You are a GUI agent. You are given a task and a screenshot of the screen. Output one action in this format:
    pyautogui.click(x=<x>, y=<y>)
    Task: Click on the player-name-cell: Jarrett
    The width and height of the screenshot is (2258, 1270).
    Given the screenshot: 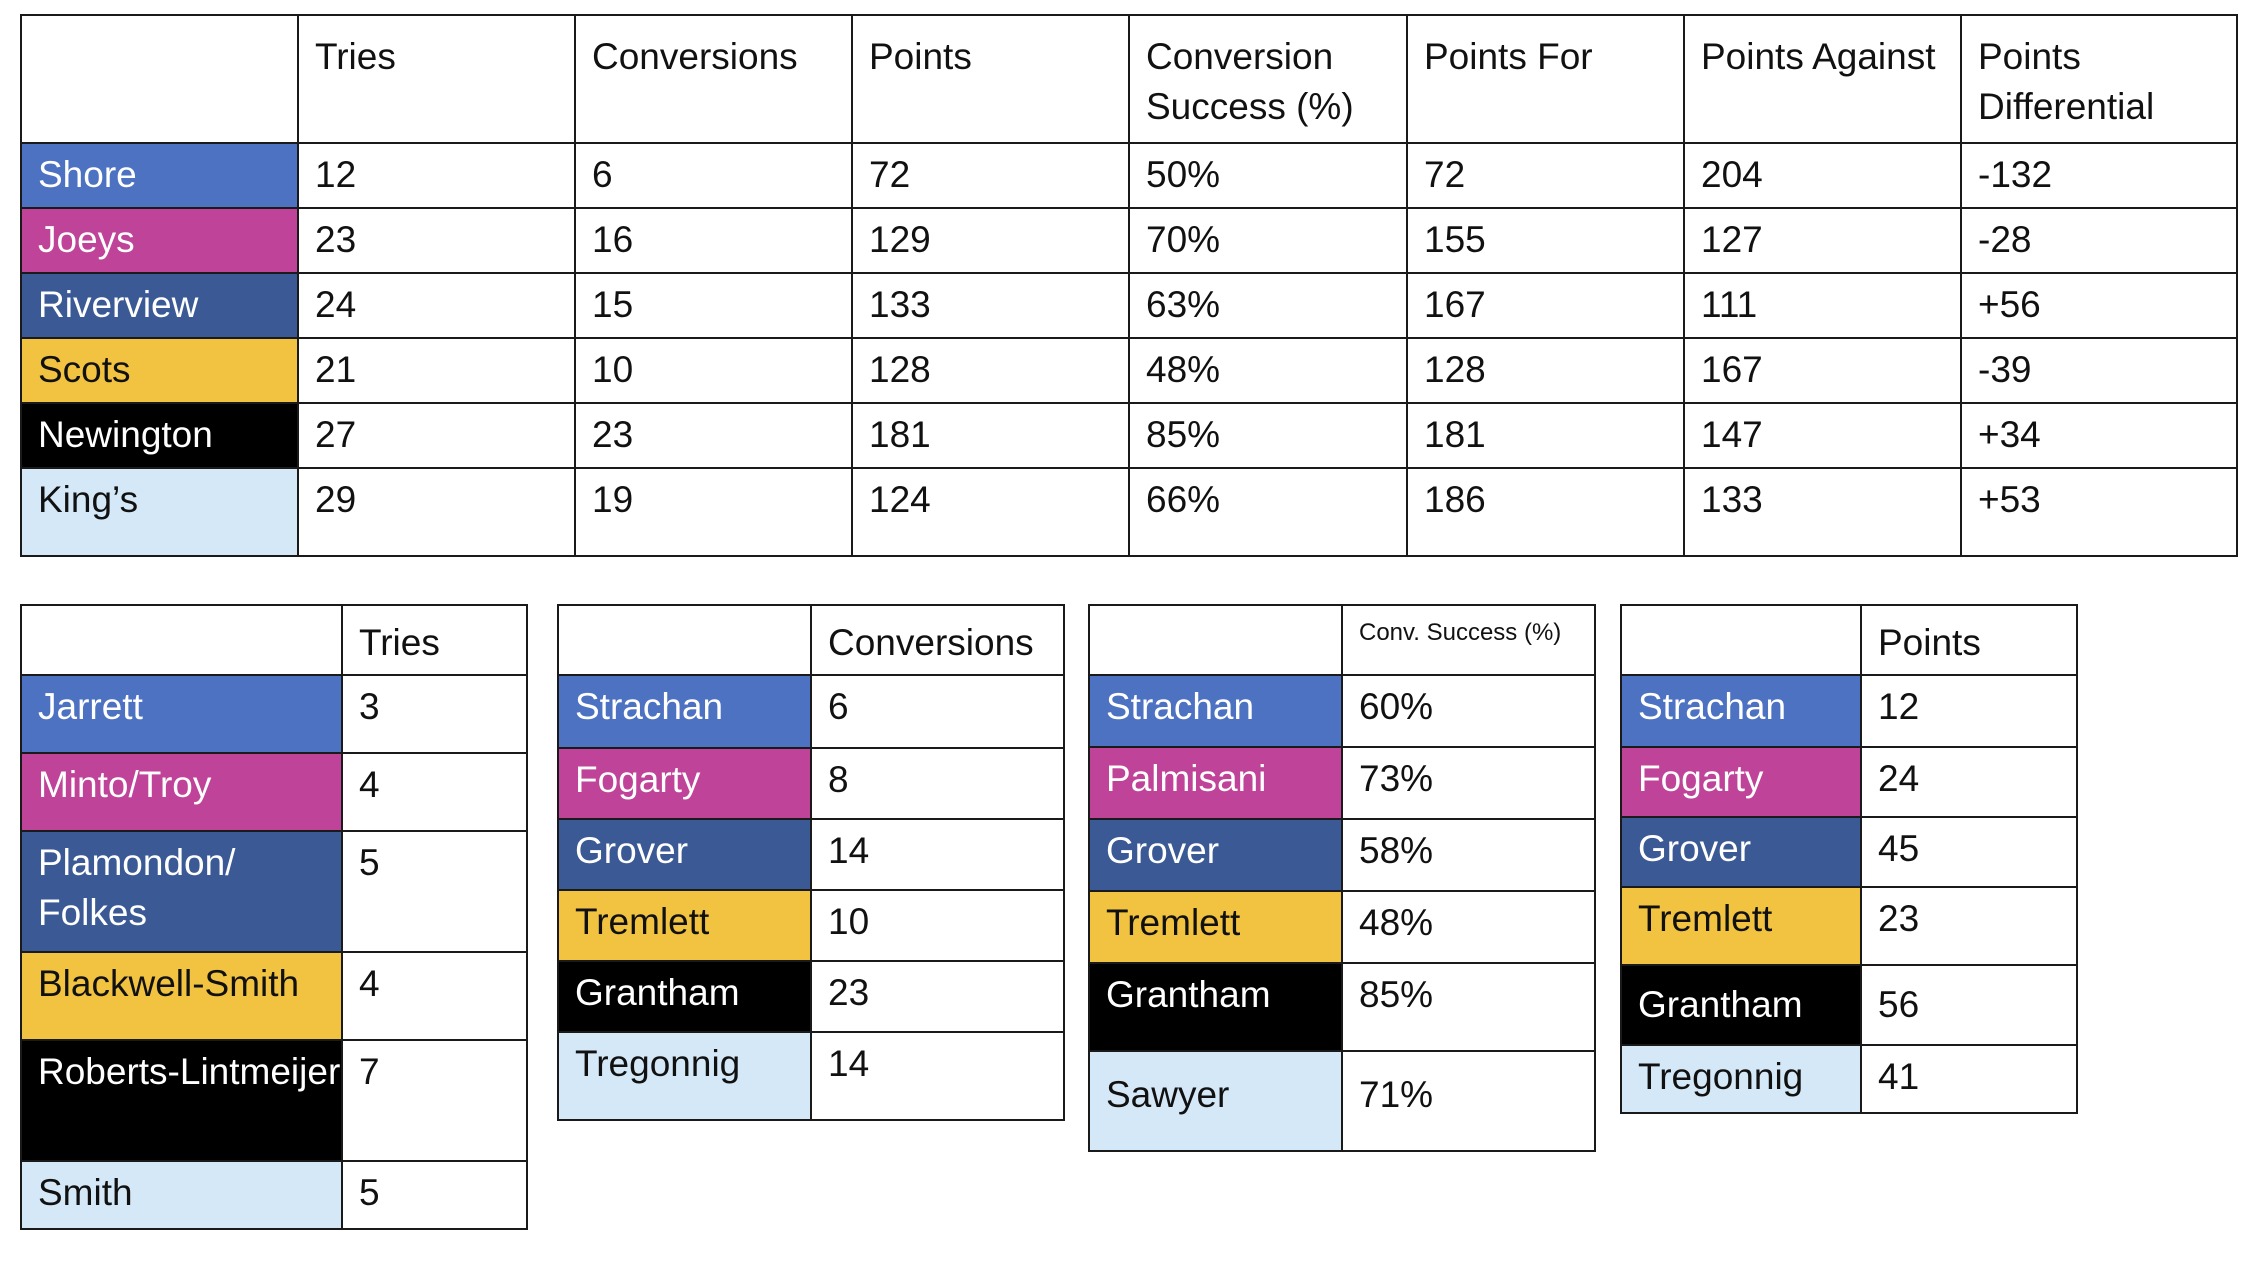 What is the action you would take?
    pyautogui.click(x=181, y=714)
    